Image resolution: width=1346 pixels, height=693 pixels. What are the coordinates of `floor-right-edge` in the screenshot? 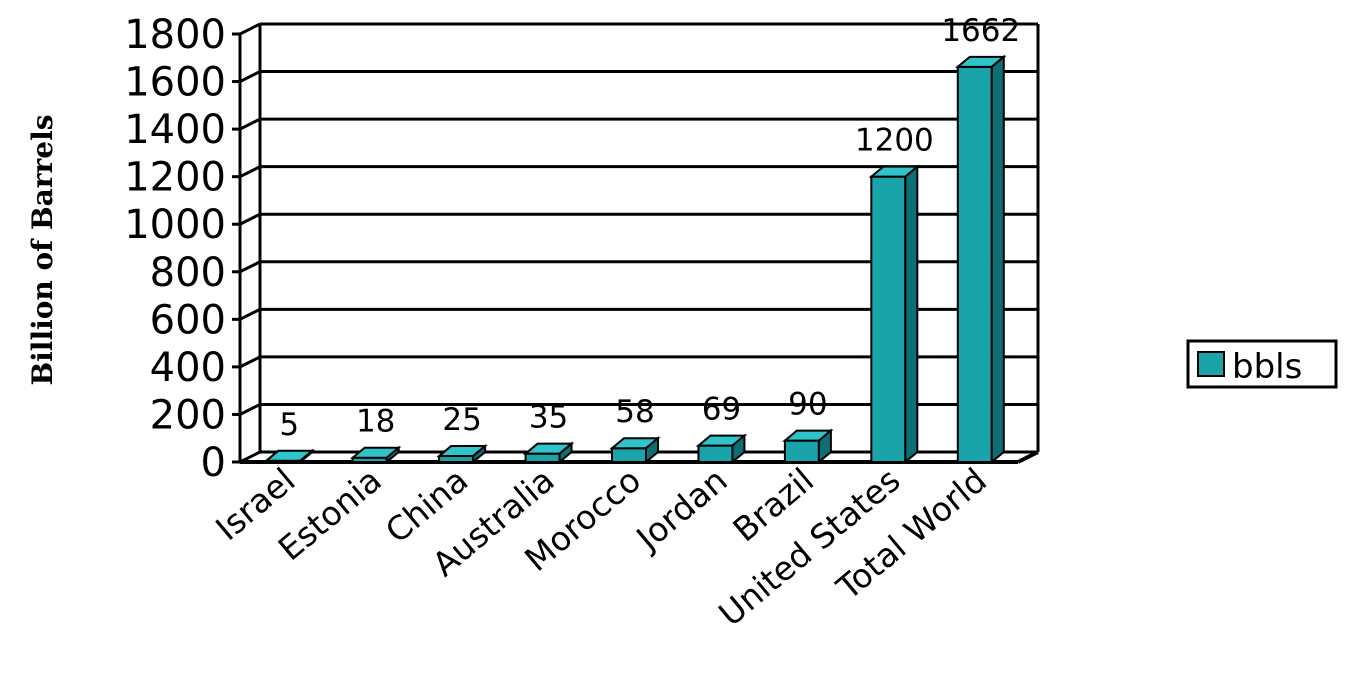 It's located at (1028, 457).